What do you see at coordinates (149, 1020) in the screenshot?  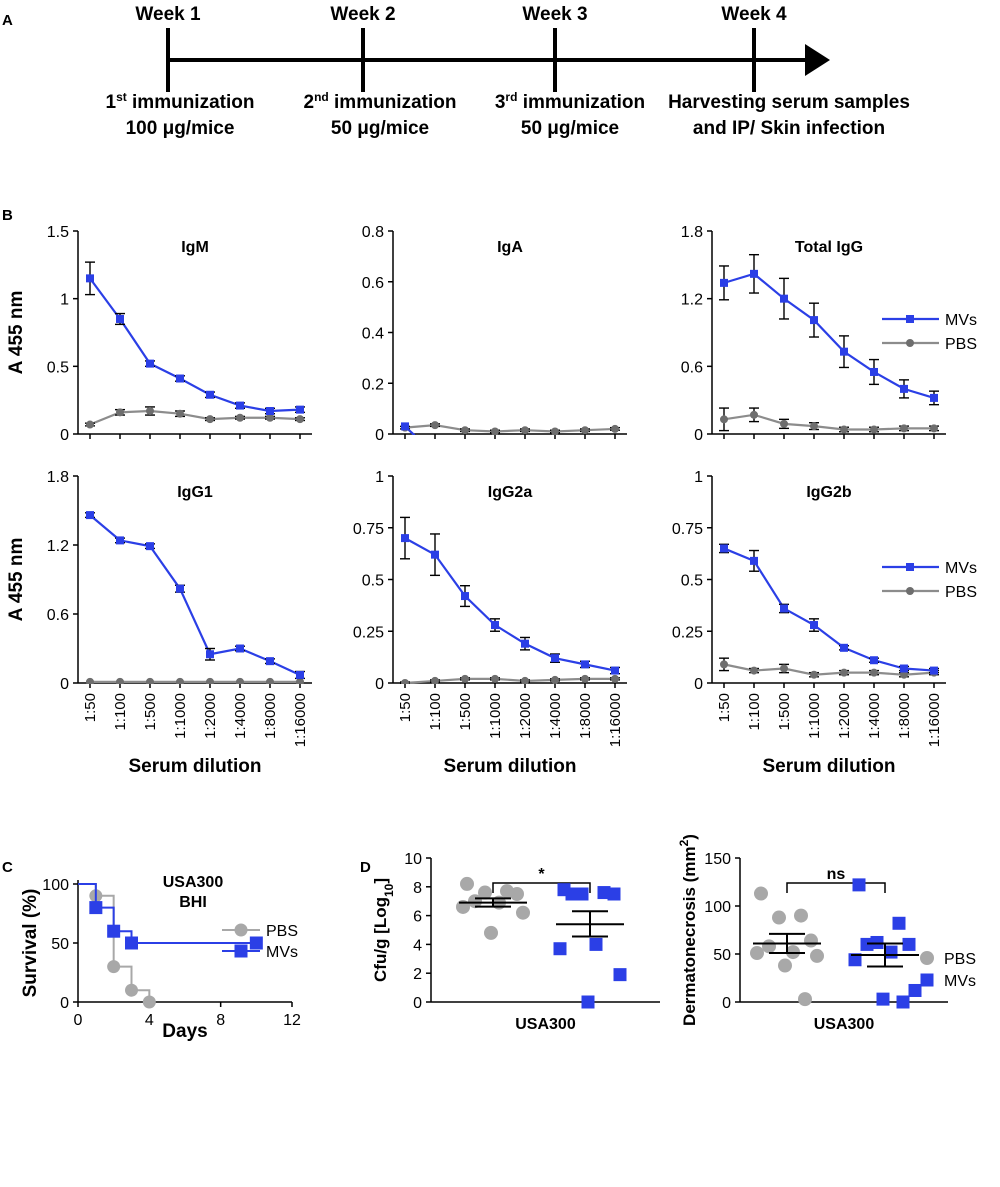 I see `x-tick-label: 4` at bounding box center [149, 1020].